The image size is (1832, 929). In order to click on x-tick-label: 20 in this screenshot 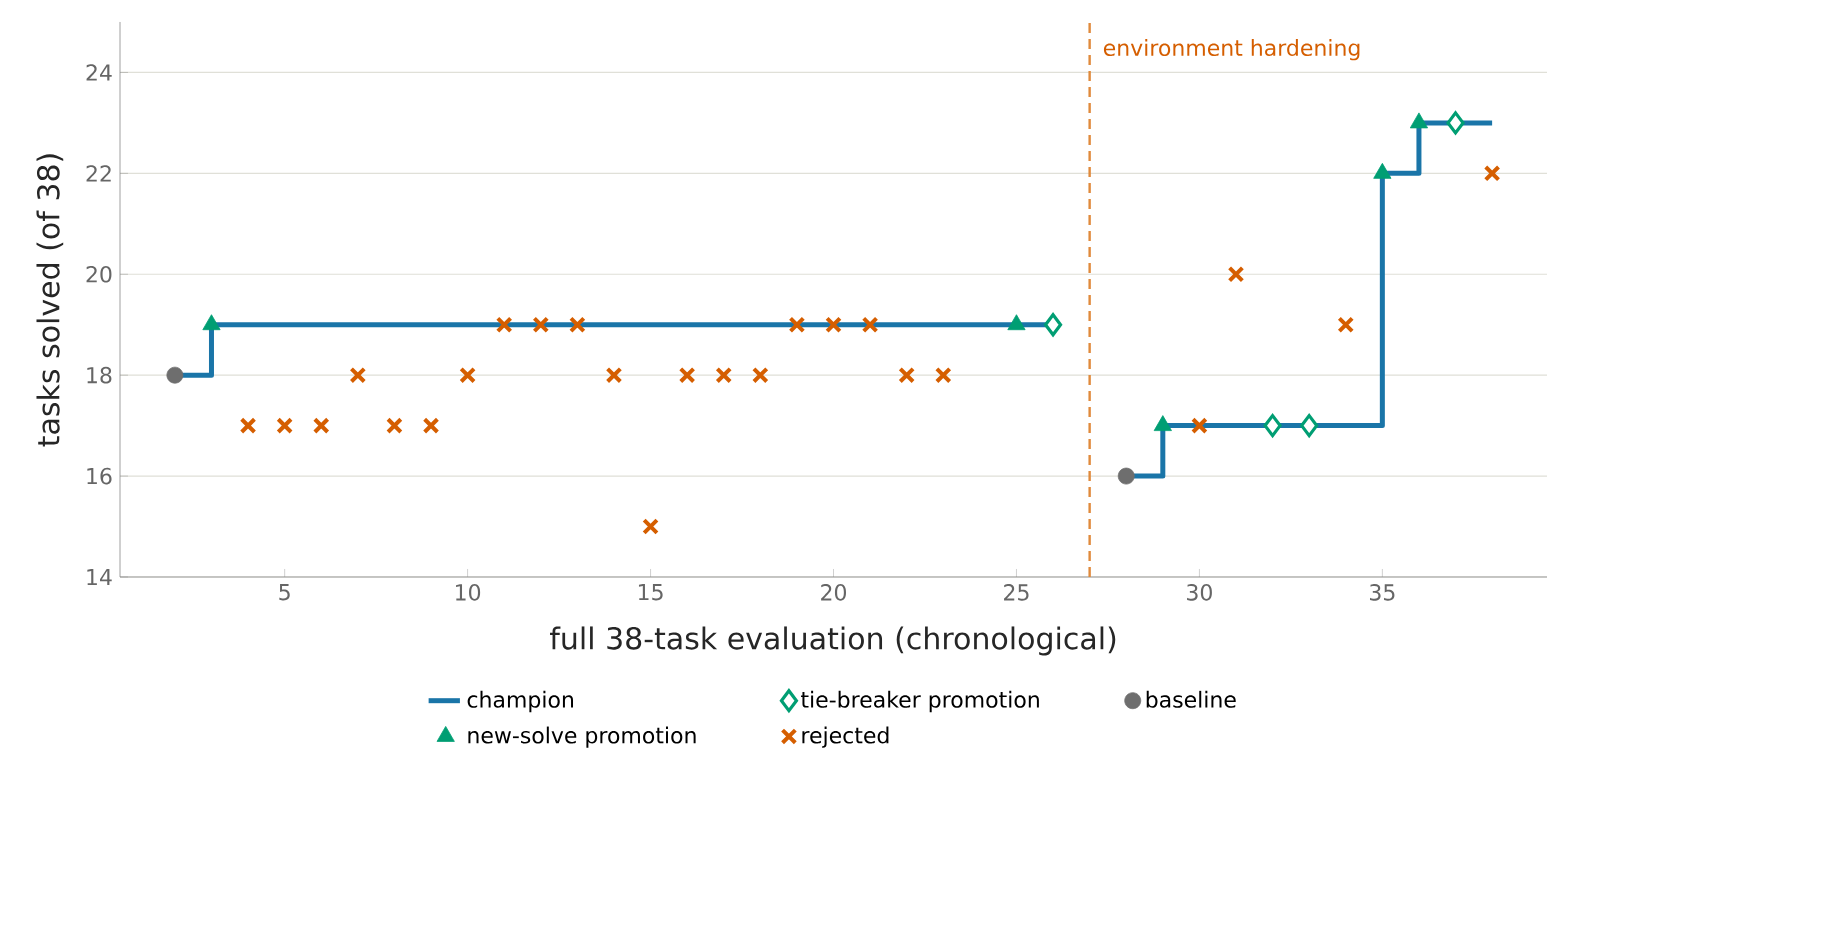, I will do `click(834, 592)`.